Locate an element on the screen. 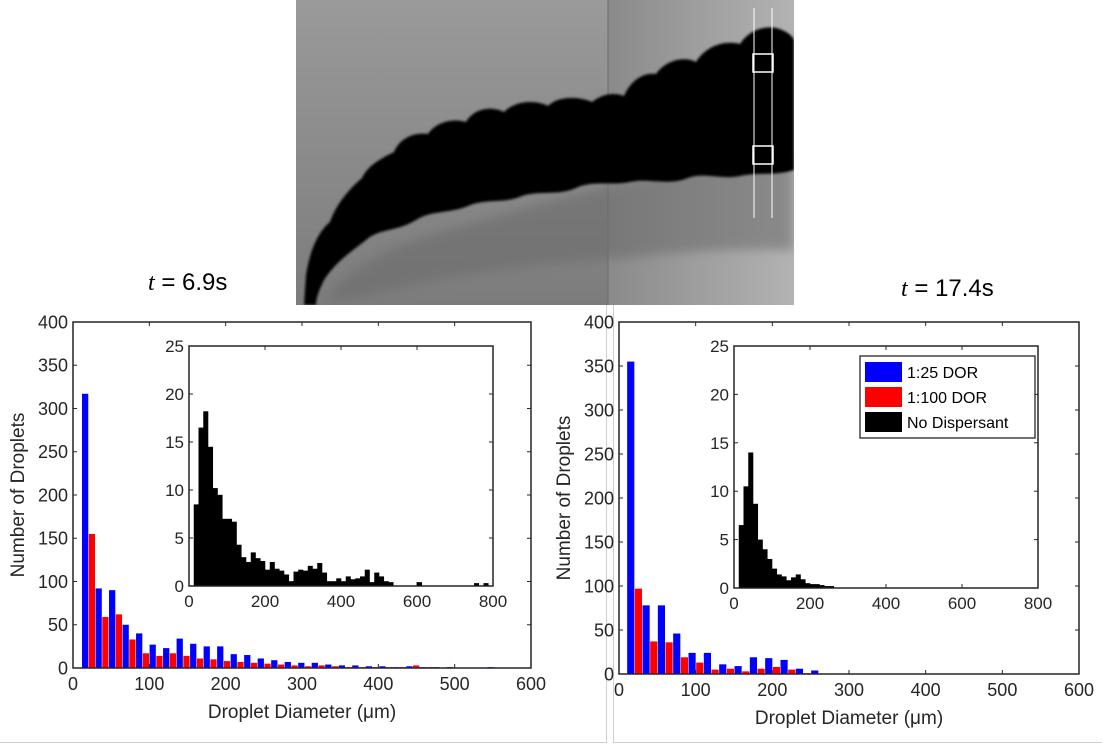 This screenshot has width=1103, height=744. right-xlabel: Droplet Diameter (μm) is located at coordinates (849, 718).